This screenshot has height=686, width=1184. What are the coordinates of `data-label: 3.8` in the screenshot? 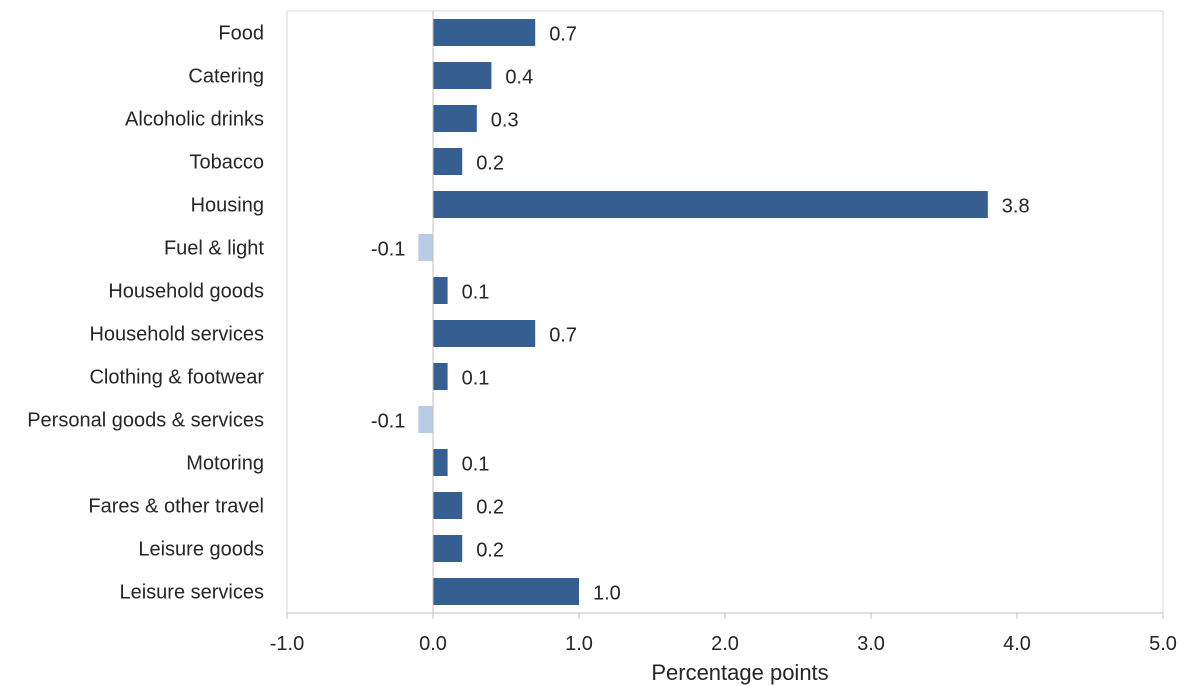 It's located at (1016, 207).